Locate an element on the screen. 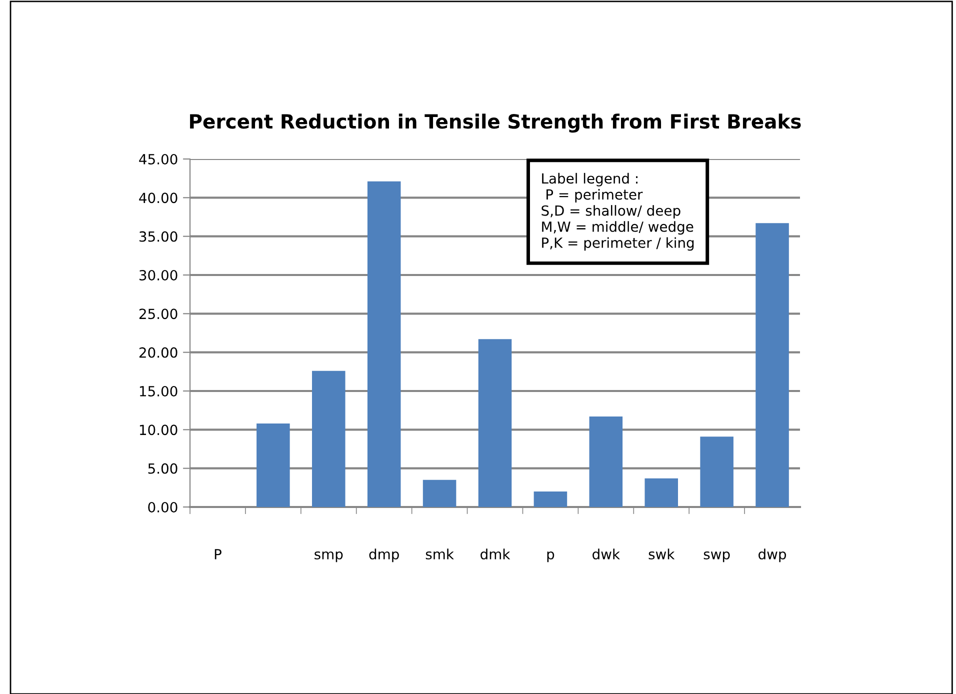  x-tick-label: dmk is located at coordinates (495, 554).